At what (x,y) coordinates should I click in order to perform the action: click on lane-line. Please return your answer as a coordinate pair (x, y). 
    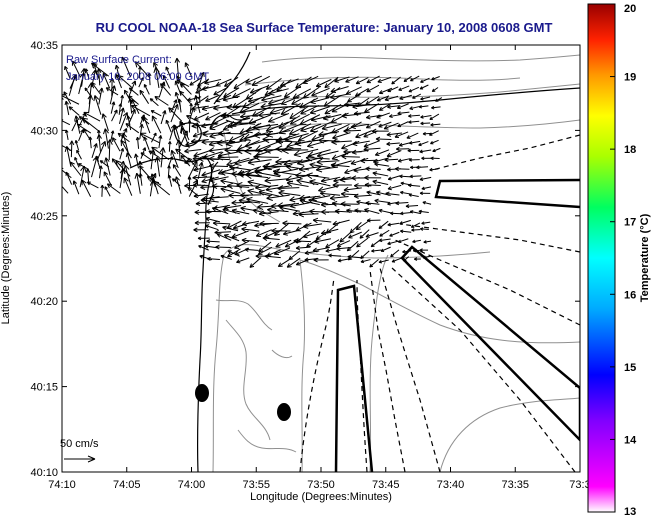
    Looking at the image, I should click on (483, 369).